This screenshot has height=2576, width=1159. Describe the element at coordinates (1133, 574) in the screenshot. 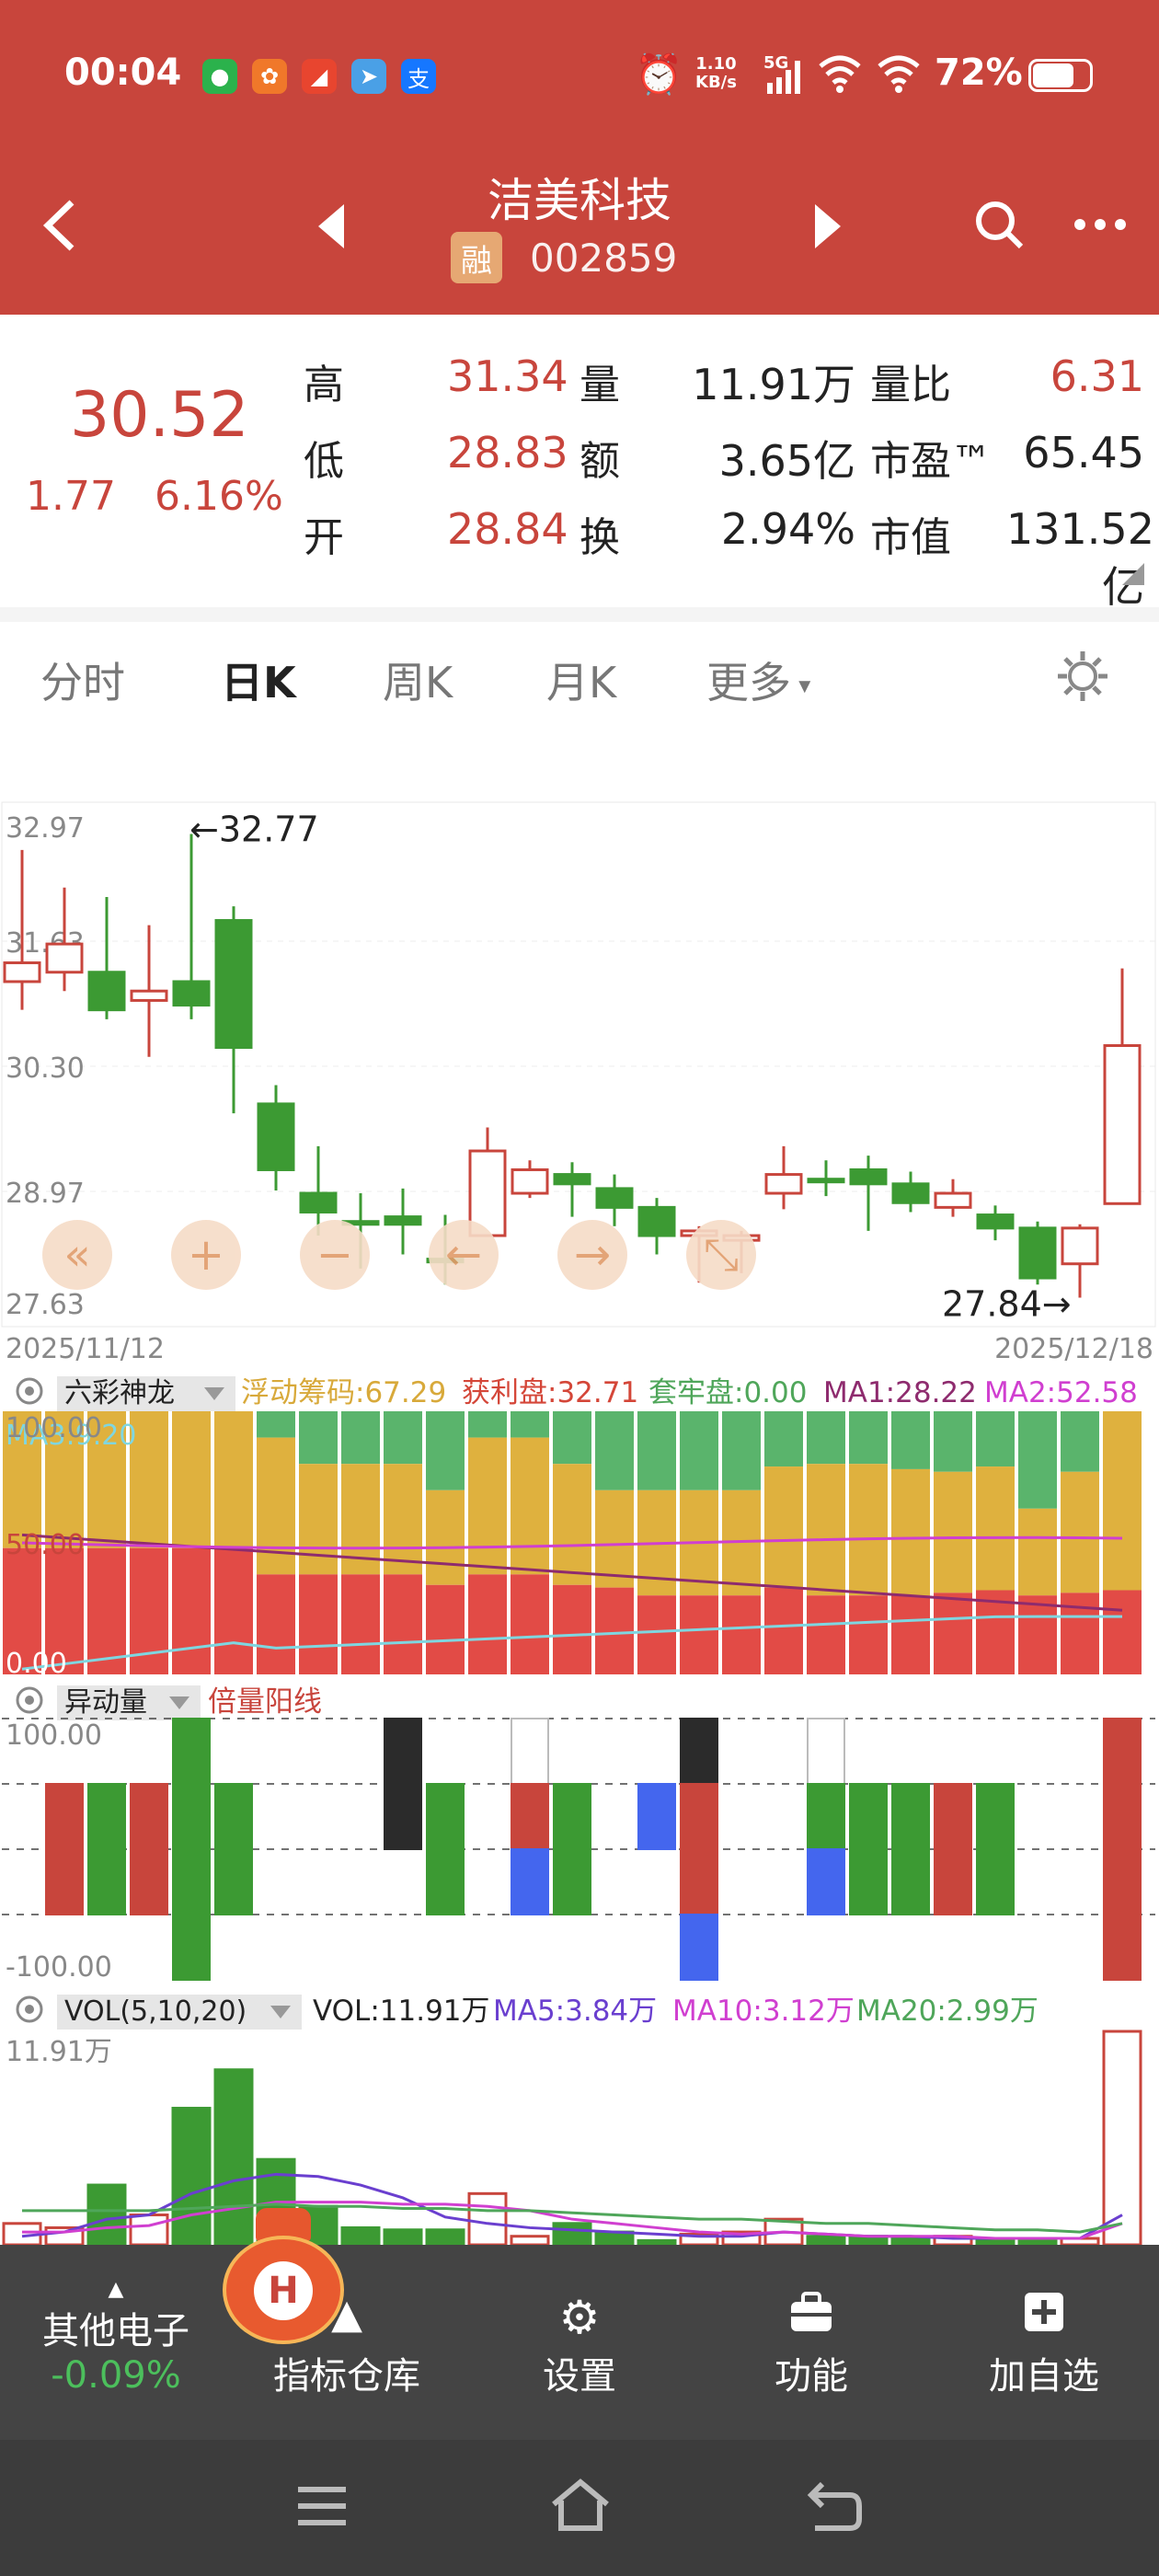

I see `expand-corner-icon` at that location.